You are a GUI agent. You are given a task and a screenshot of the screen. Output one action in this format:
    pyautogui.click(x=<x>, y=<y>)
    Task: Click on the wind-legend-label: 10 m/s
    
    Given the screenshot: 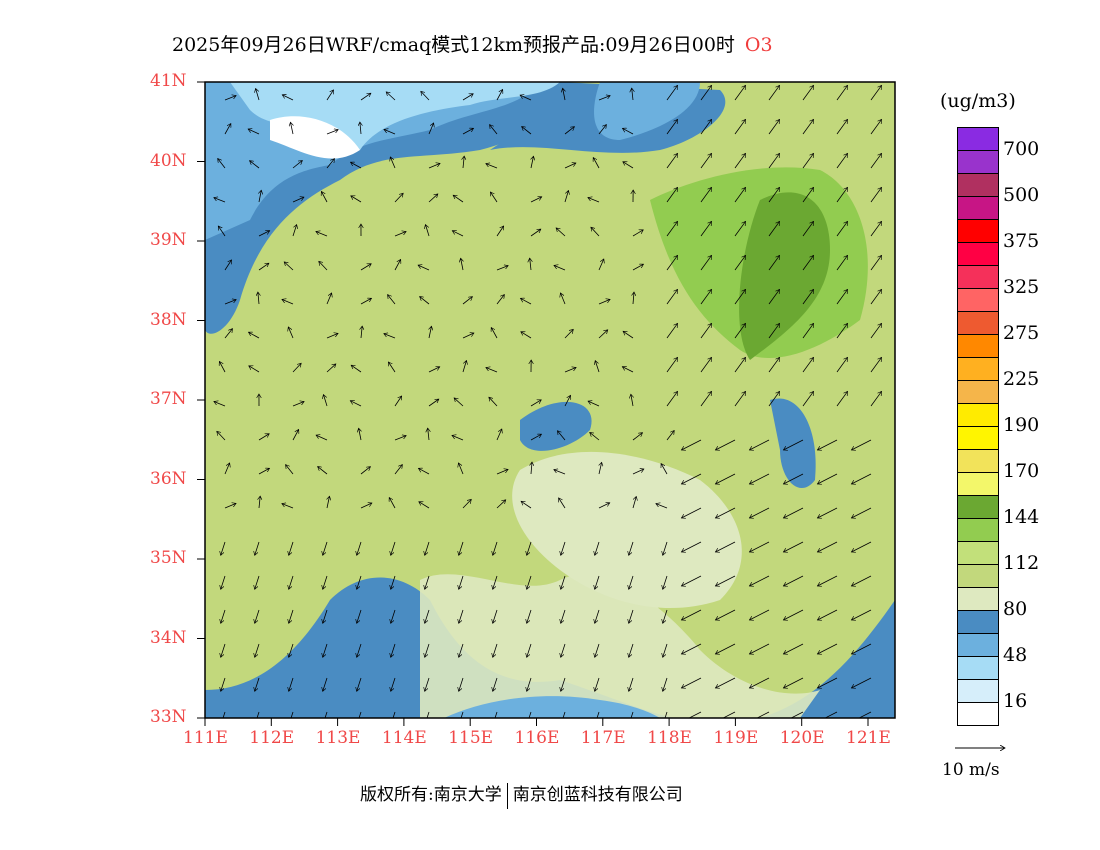 What is the action you would take?
    pyautogui.click(x=971, y=770)
    